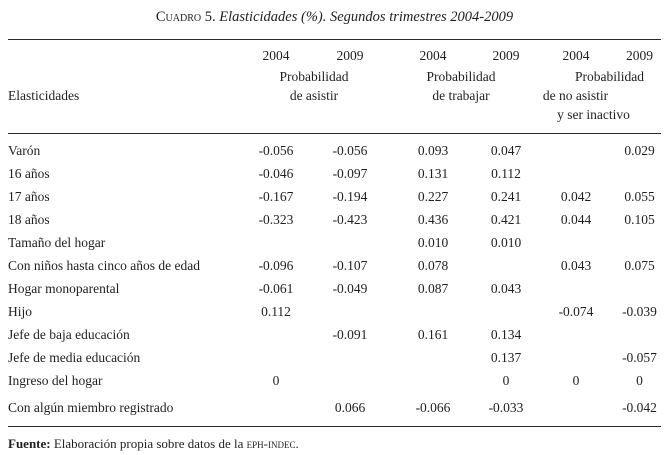 This screenshot has height=455, width=669. I want to click on value-cell: 0.241, so click(506, 196).